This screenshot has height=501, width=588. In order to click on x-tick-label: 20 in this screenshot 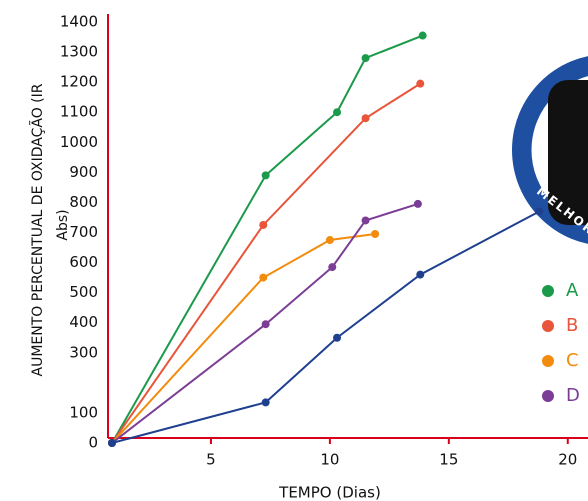, I will do `click(567, 460)`.